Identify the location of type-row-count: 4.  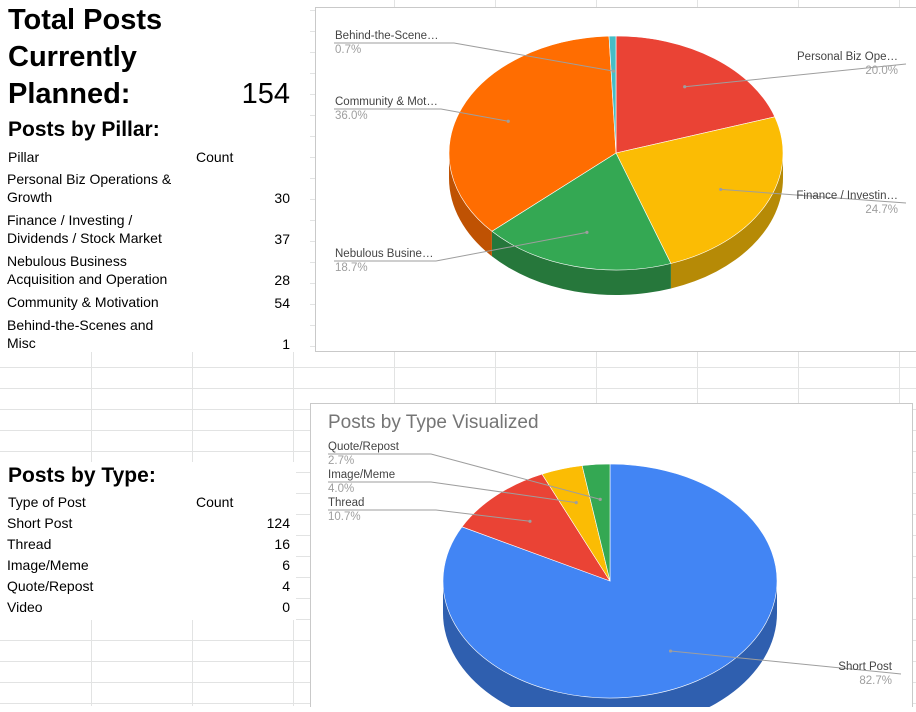
(286, 586).